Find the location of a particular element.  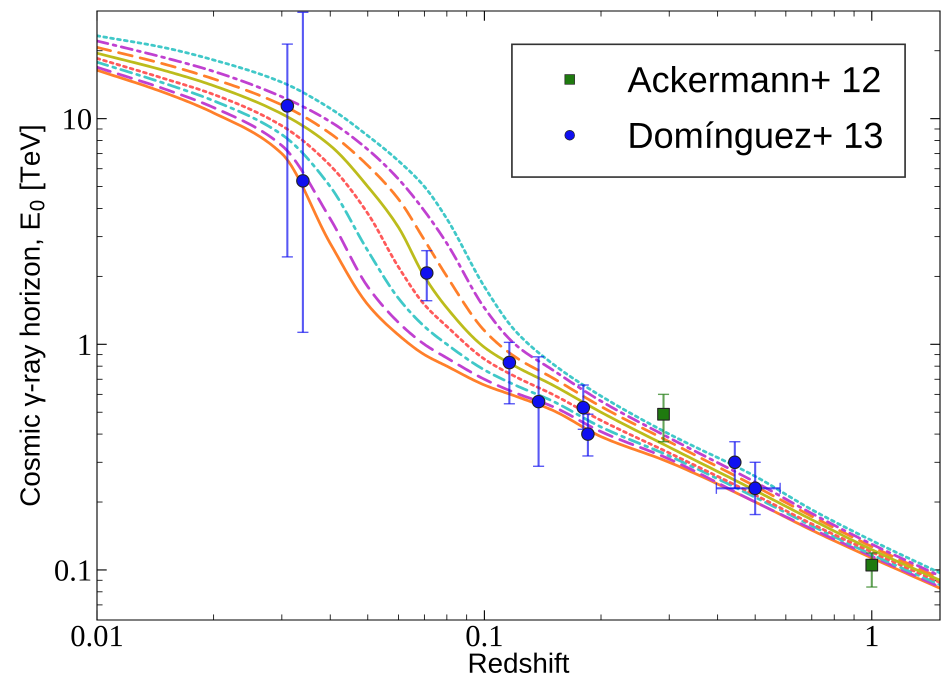

y-tick-label: 10 is located at coordinates (77, 119).